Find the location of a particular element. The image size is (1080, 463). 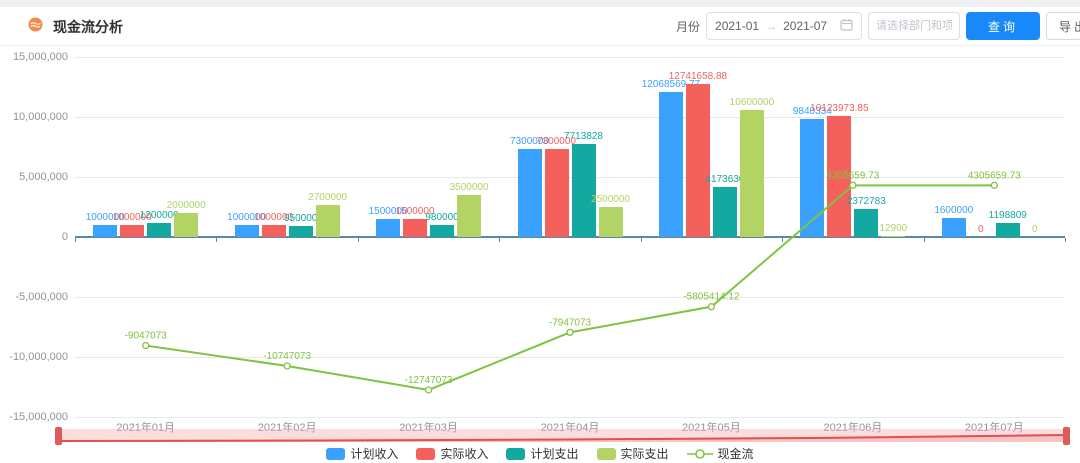

bar-planned-expense-m7 is located at coordinates (1007, 229).